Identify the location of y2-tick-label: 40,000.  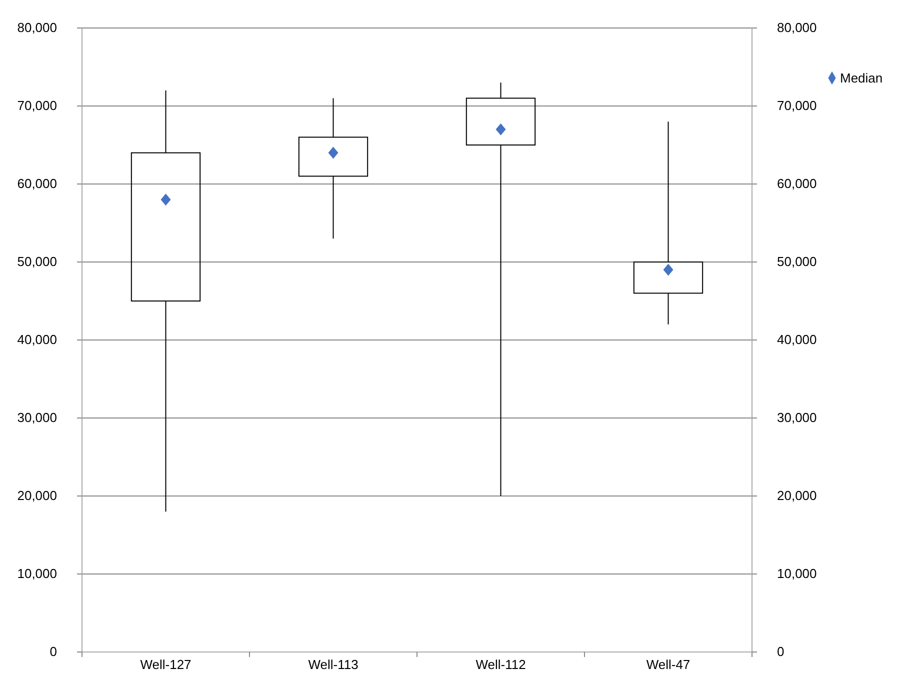
(797, 340).